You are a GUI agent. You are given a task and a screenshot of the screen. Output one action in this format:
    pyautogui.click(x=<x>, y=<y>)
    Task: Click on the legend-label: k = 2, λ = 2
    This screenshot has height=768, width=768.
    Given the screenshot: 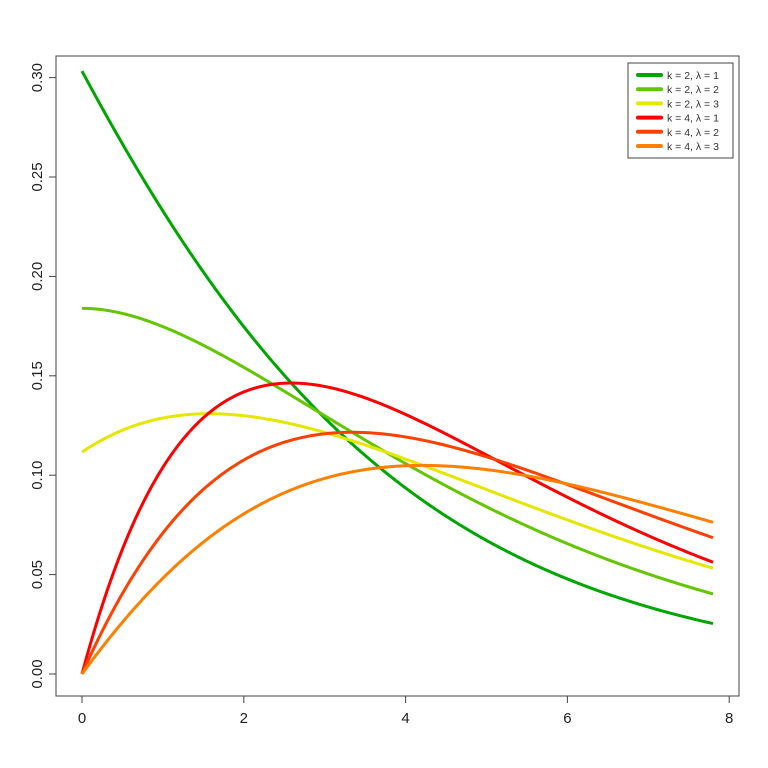 What is the action you would take?
    pyautogui.click(x=693, y=90)
    